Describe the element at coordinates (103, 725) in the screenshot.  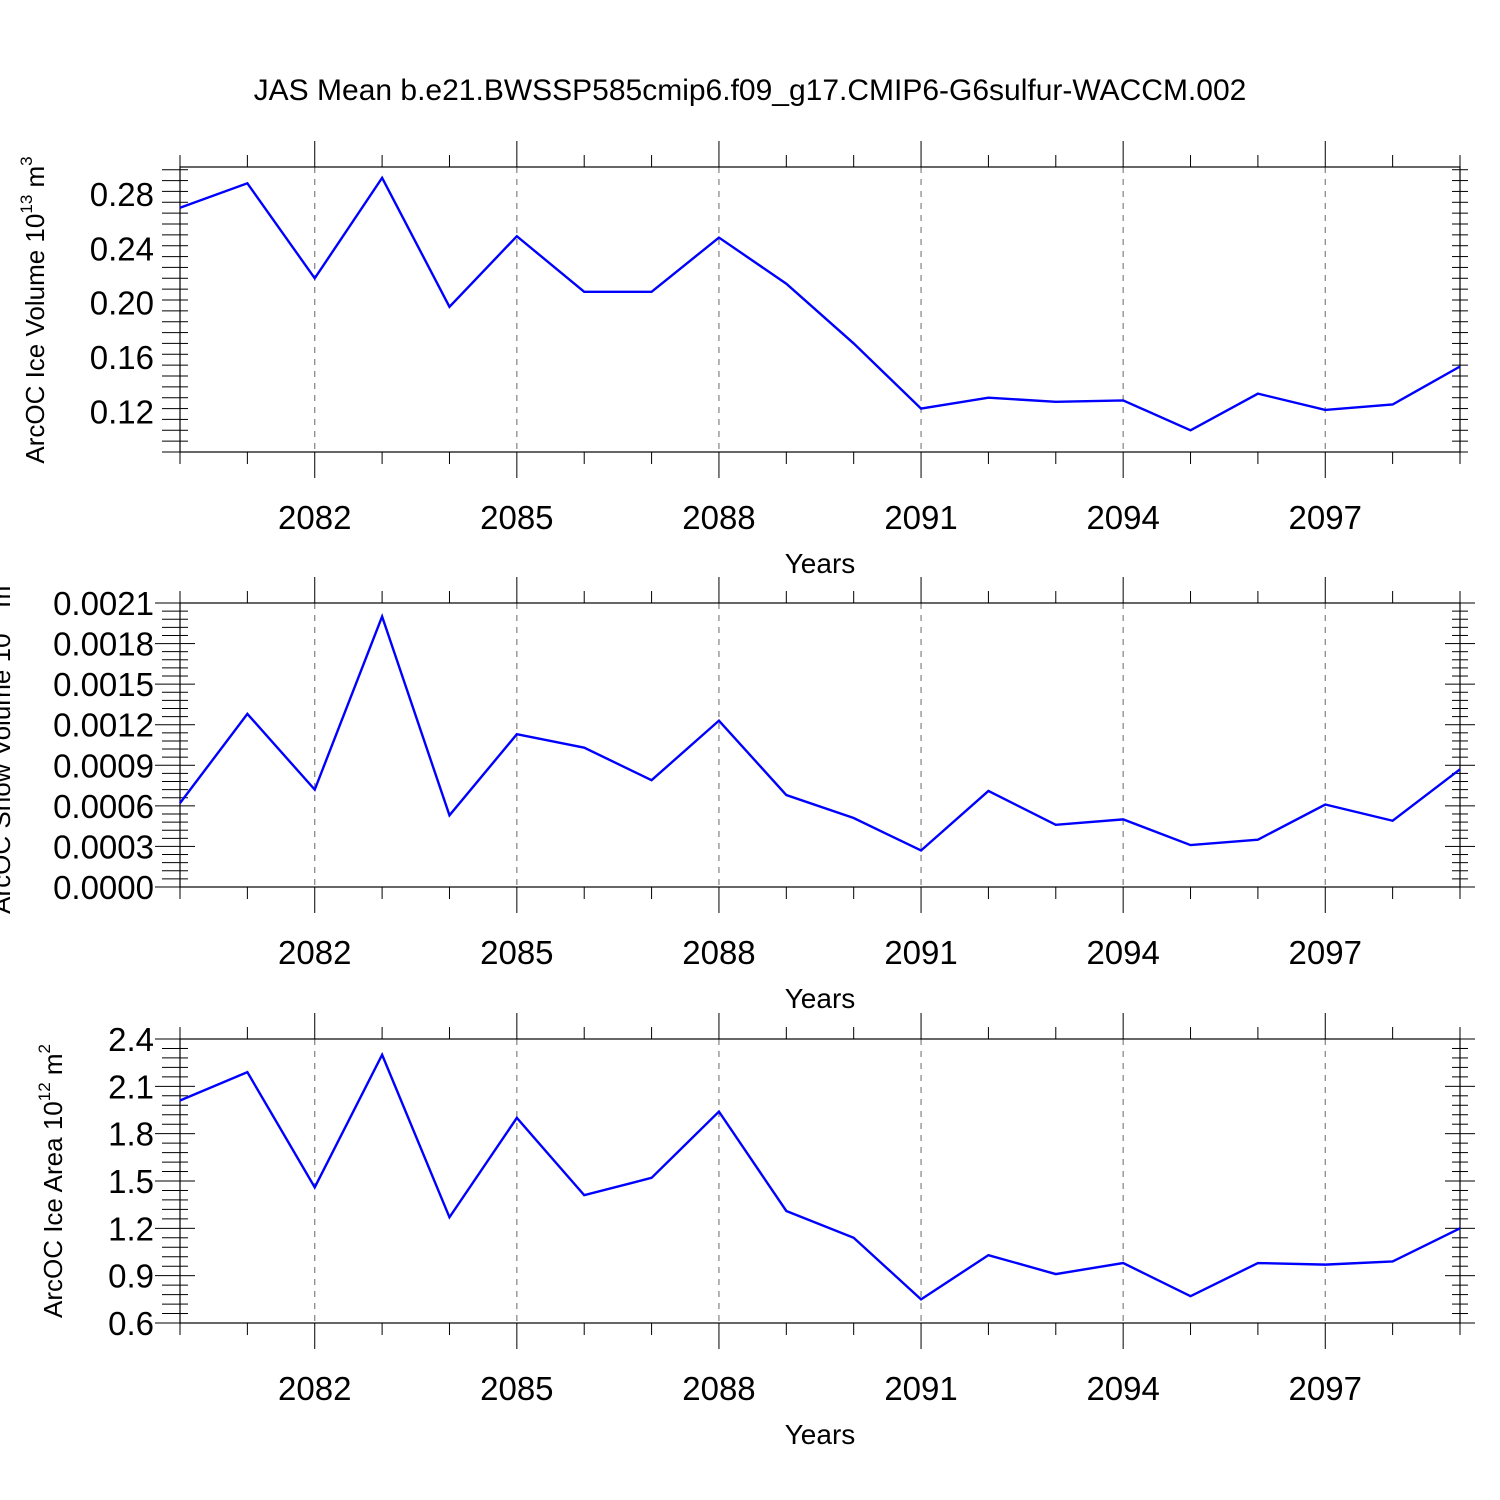
I see `y-tick-label: 0.0012` at that location.